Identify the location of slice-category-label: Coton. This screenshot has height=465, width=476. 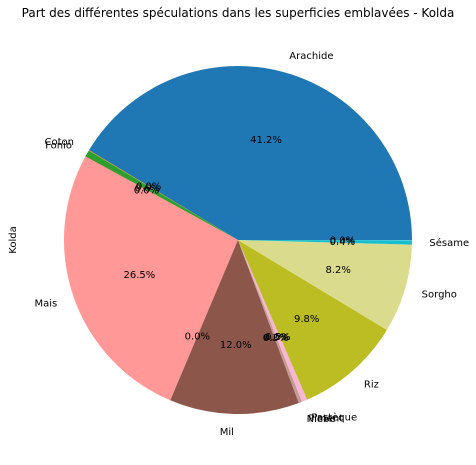
(58, 142).